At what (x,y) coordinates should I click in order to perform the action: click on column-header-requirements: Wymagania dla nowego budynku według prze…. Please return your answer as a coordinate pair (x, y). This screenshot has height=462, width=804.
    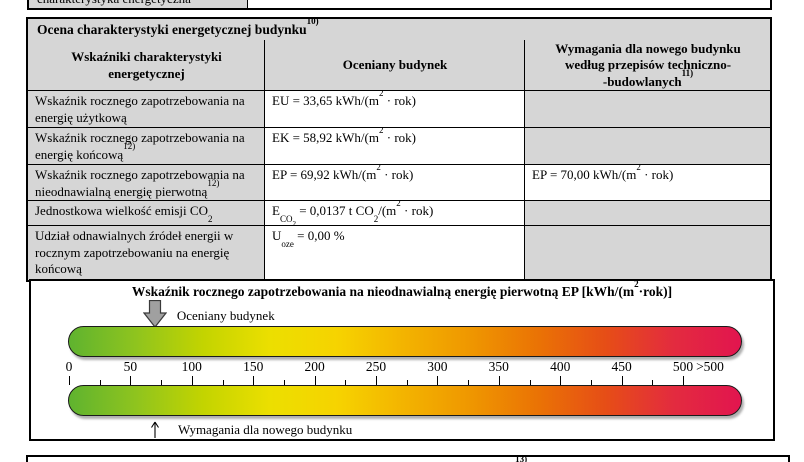
    Looking at the image, I should click on (647, 65).